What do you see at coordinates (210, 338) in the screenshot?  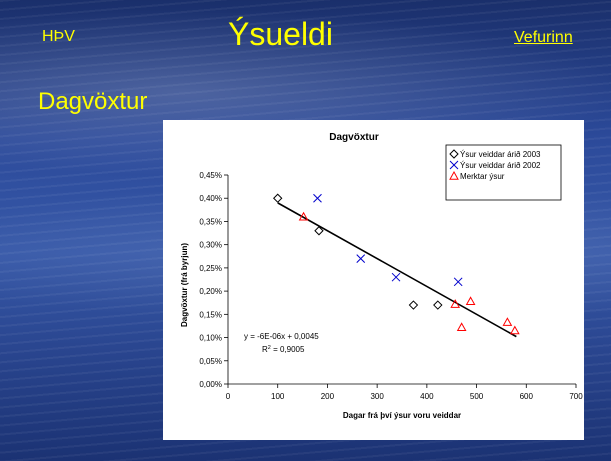 I see `y-tick-label: 0,10%` at bounding box center [210, 338].